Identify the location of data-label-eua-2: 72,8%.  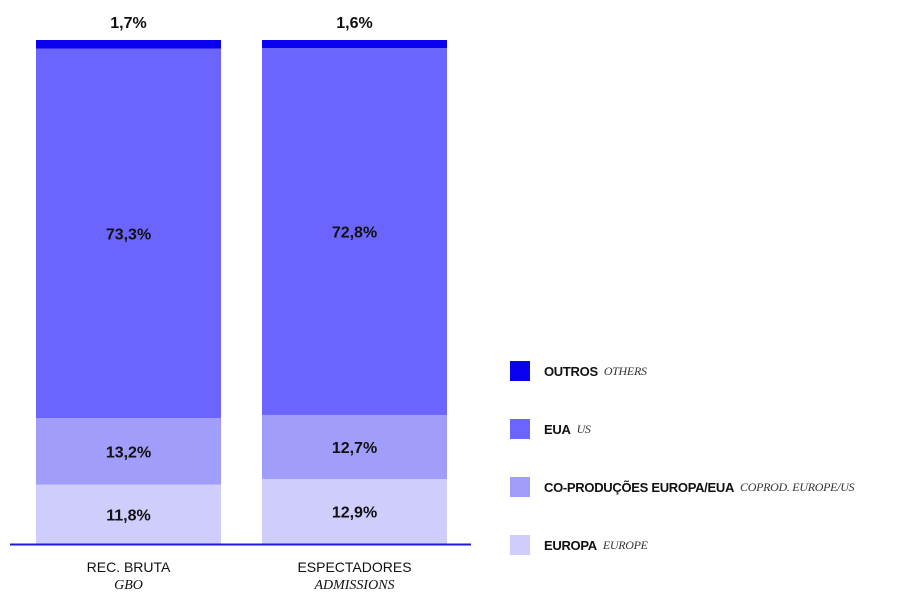
(354, 233).